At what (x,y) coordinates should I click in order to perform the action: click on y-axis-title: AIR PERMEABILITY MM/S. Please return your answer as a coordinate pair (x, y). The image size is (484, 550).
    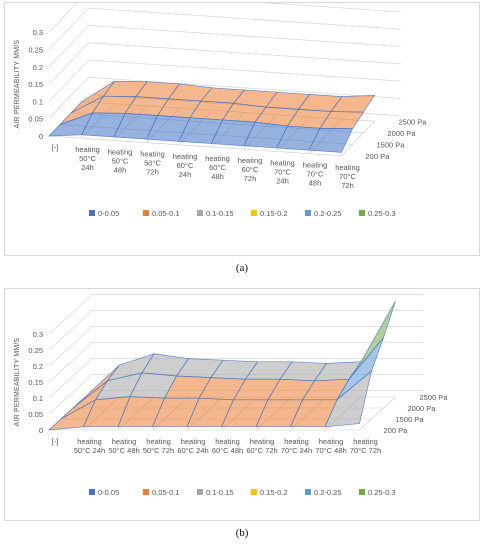
    Looking at the image, I should click on (17, 381).